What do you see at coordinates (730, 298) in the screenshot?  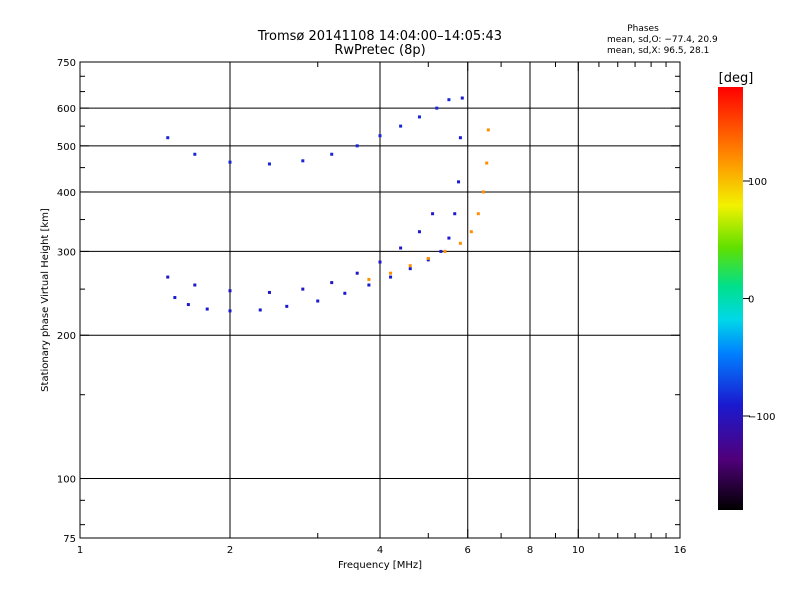 I see `colorbar` at bounding box center [730, 298].